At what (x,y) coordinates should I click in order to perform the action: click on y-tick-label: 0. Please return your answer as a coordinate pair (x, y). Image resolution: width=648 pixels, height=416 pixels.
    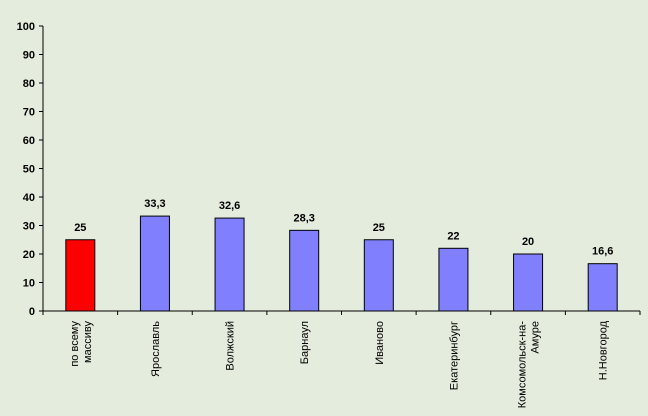
    Looking at the image, I should click on (32, 312).